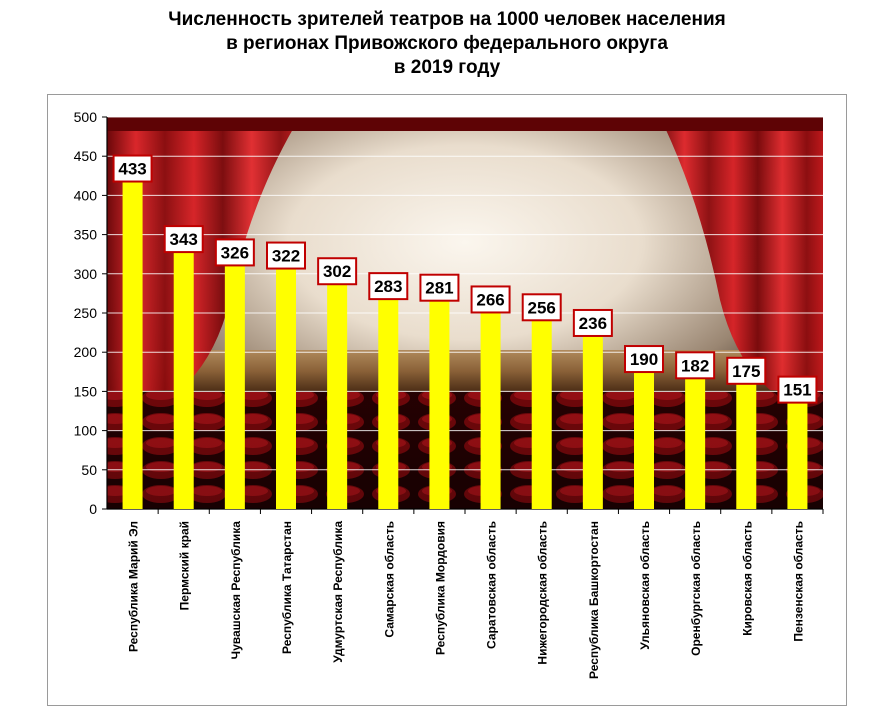  I want to click on data-label: 175, so click(746, 371).